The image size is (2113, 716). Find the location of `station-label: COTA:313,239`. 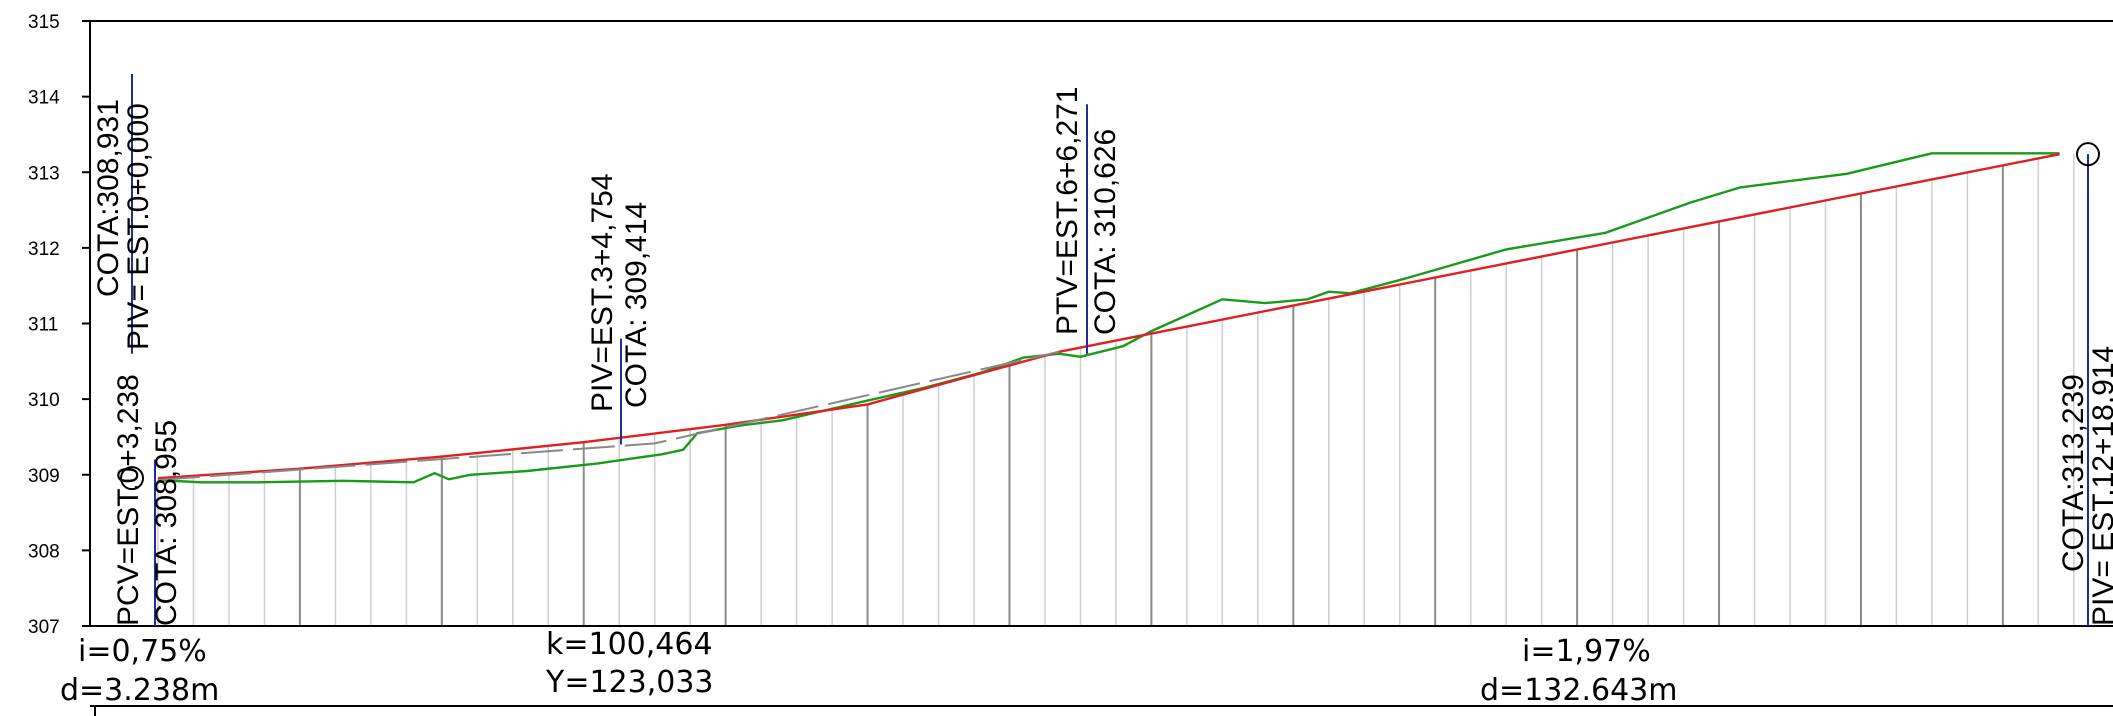

station-label: COTA:313,239 is located at coordinates (2073, 473).